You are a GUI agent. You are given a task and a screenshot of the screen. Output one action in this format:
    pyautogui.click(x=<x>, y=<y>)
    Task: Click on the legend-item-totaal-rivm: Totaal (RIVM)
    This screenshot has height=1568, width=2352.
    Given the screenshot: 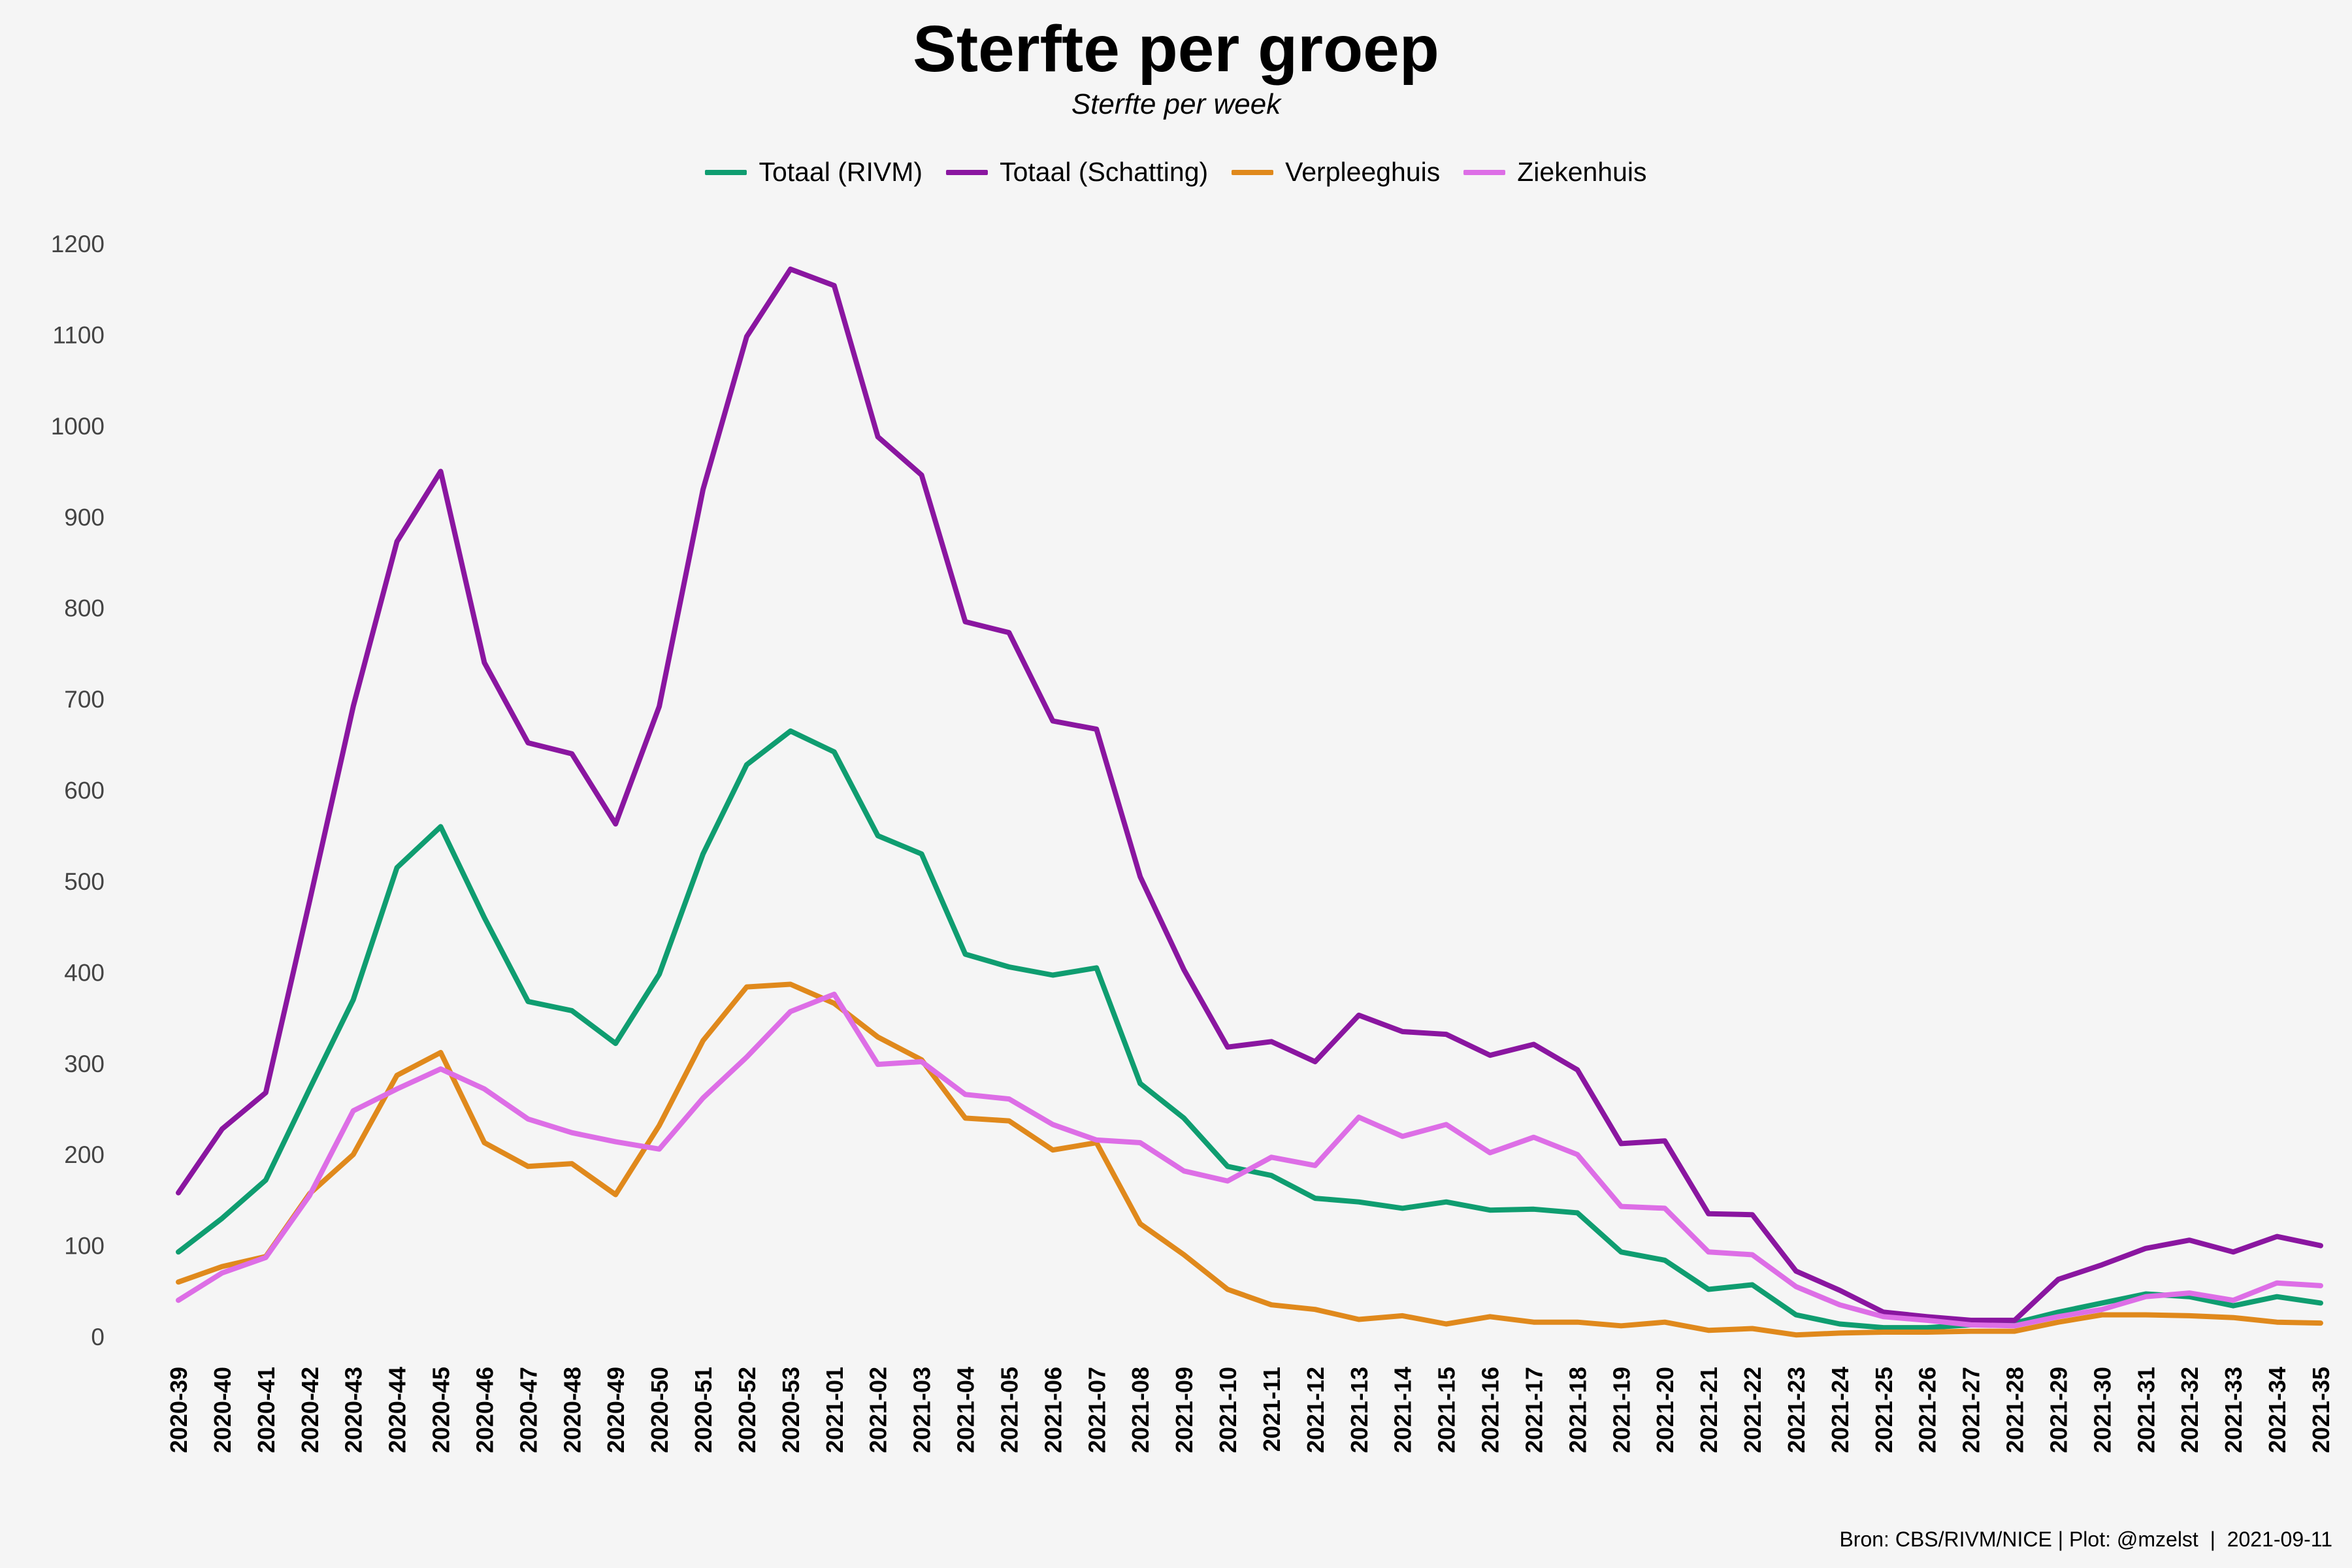 What is the action you would take?
    pyautogui.click(x=814, y=172)
    